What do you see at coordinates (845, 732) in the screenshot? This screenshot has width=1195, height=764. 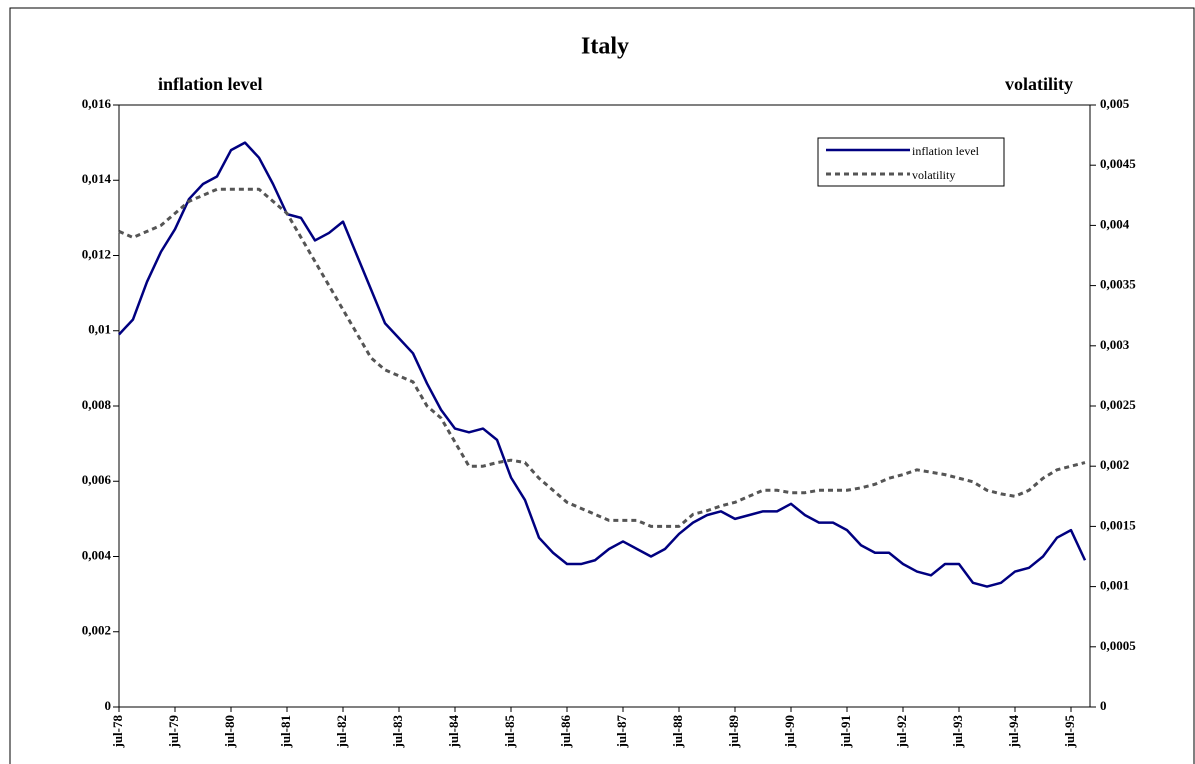 I see `x-tick-label: jul-91` at bounding box center [845, 732].